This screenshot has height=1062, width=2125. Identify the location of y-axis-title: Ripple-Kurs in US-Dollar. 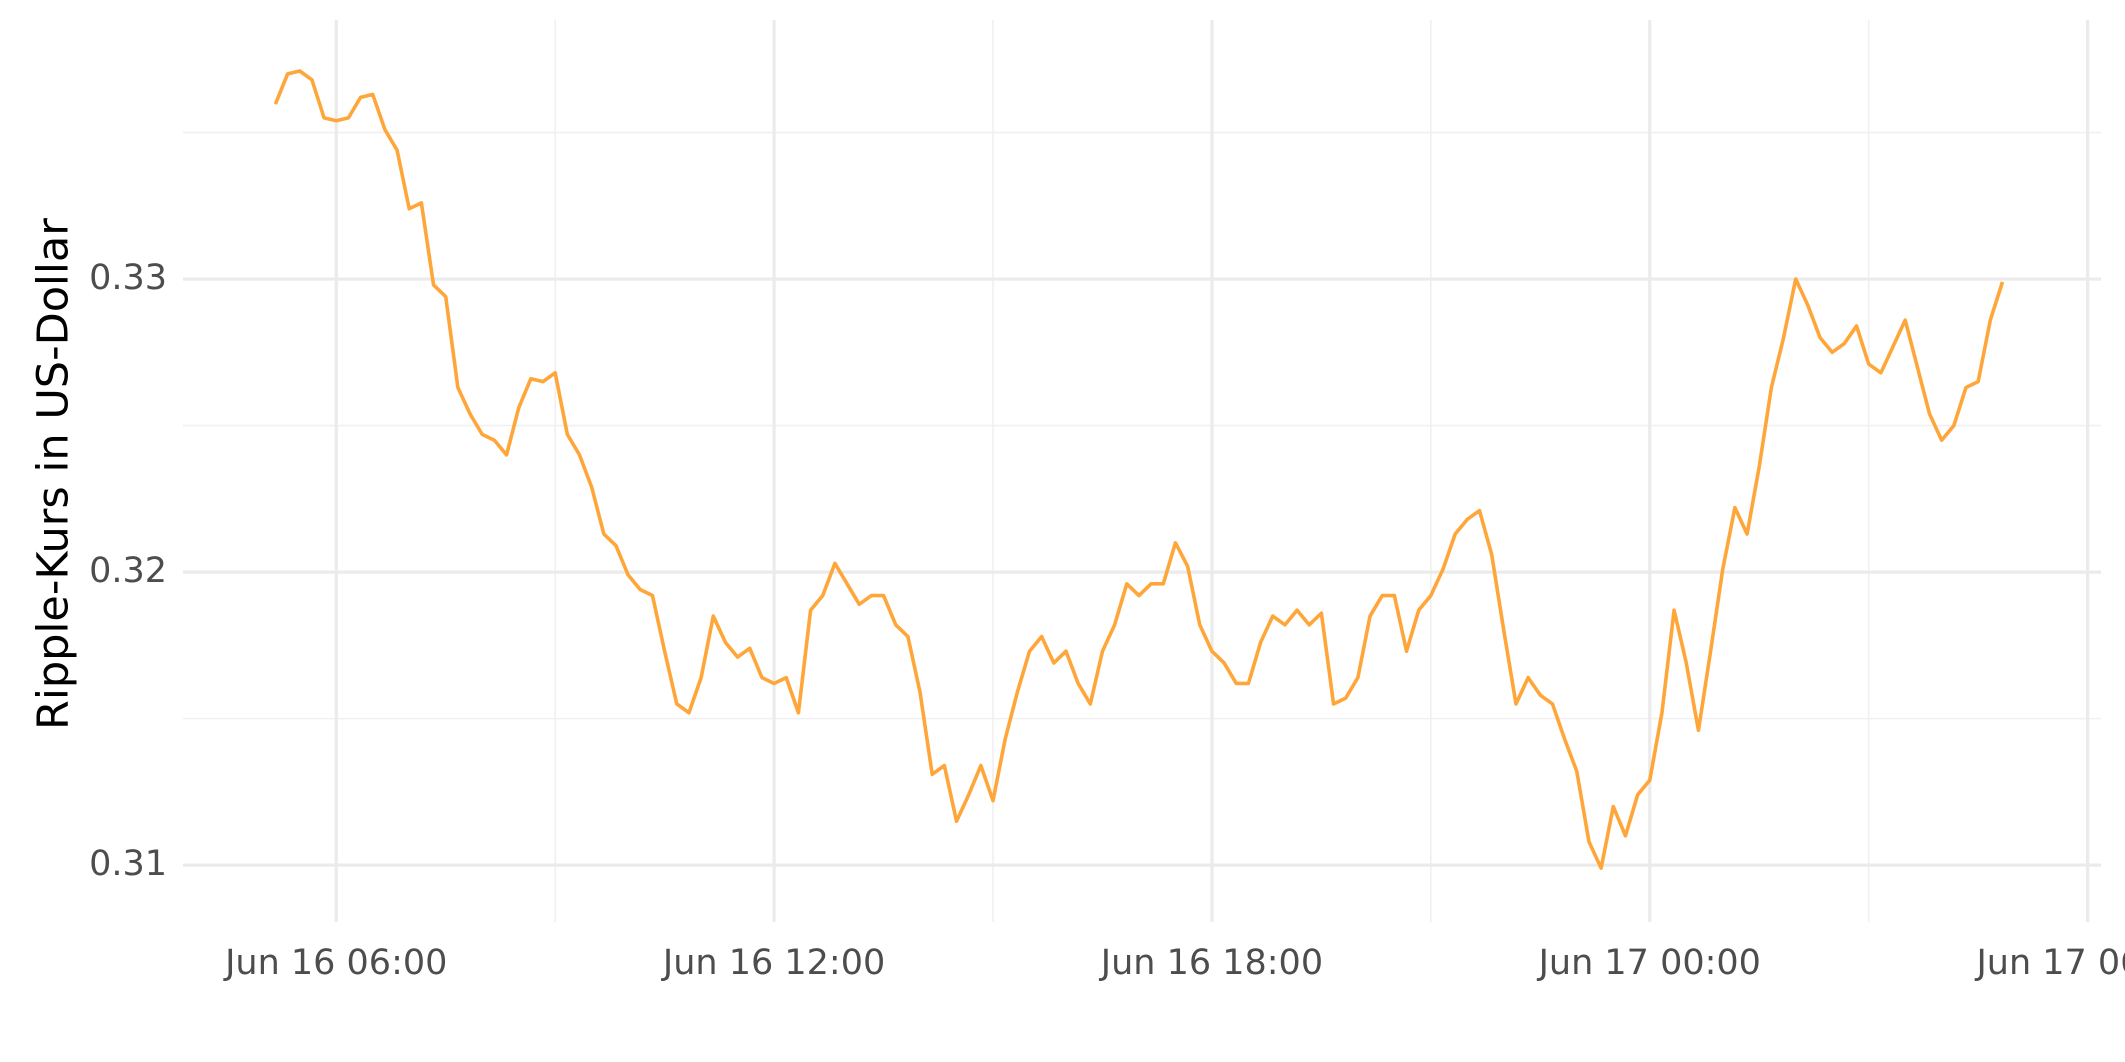
(54, 474).